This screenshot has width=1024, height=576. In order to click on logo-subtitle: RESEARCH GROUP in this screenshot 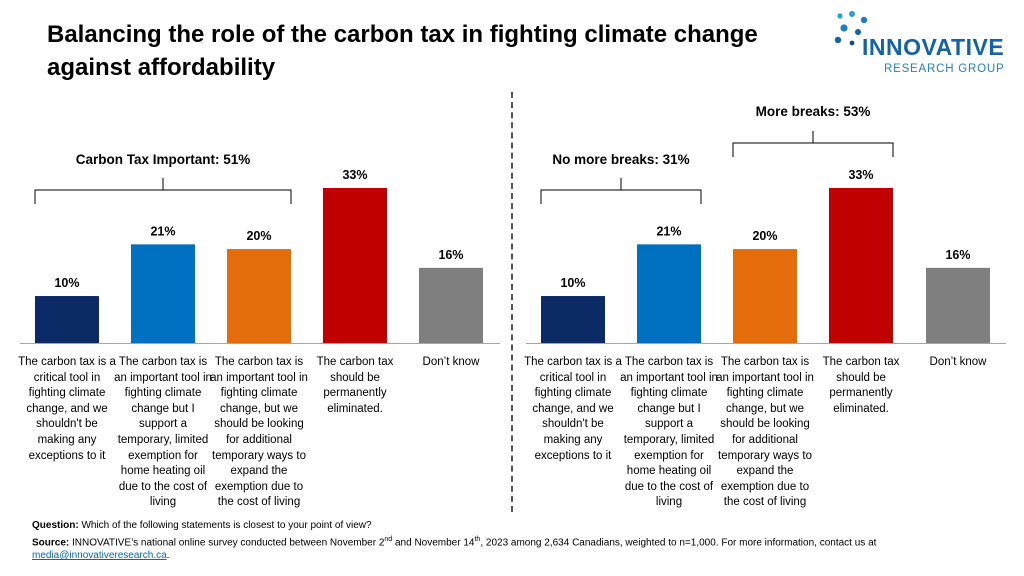, I will do `click(944, 69)`.